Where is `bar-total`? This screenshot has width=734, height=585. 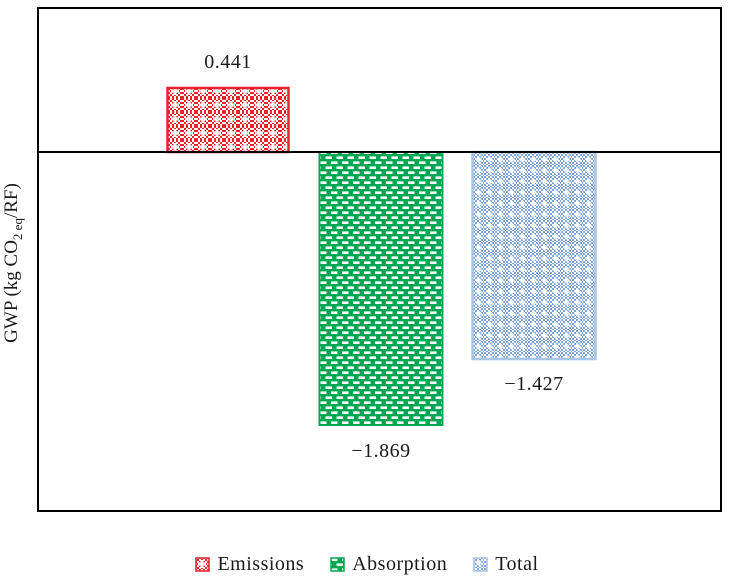
bar-total is located at coordinates (534, 255).